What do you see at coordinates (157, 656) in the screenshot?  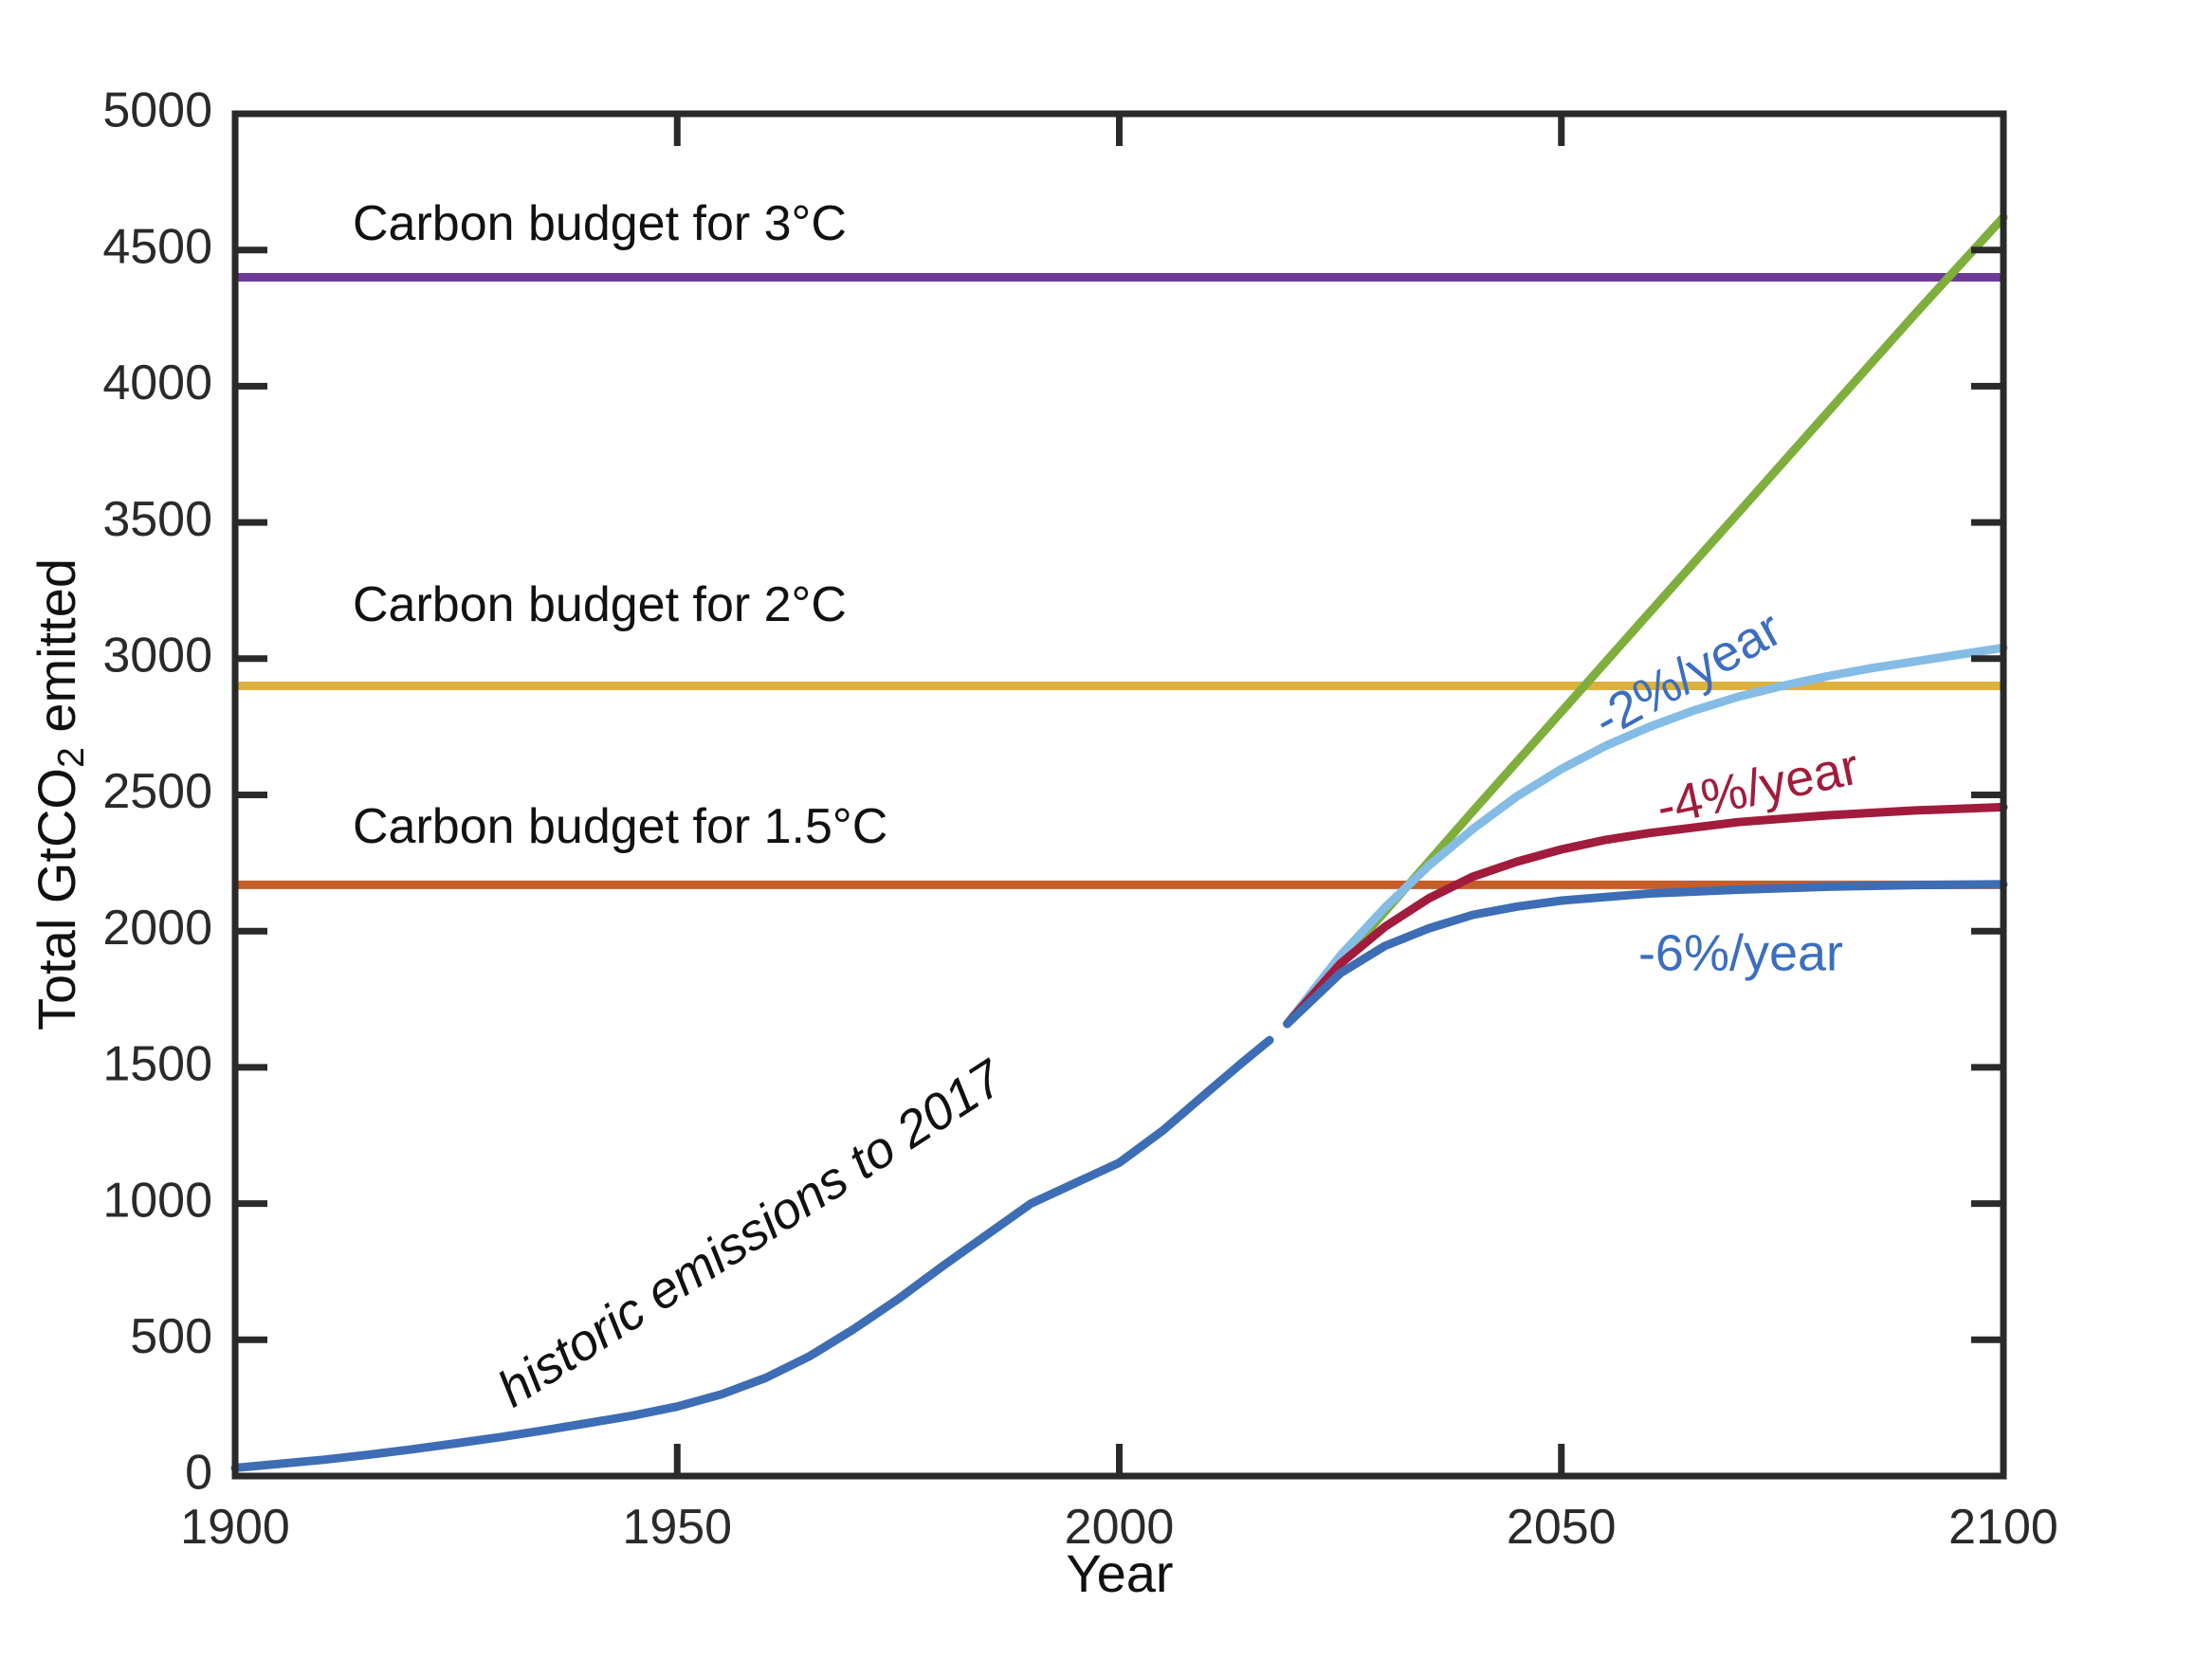 I see `y-tick-label: 3000` at bounding box center [157, 656].